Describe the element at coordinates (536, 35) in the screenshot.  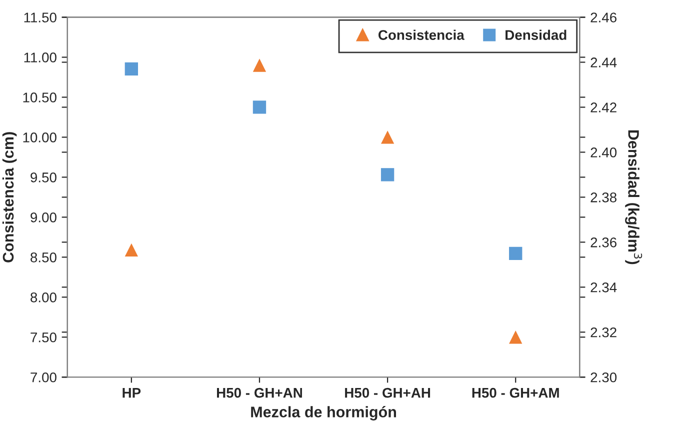
I see `legend-label: Densidad` at that location.